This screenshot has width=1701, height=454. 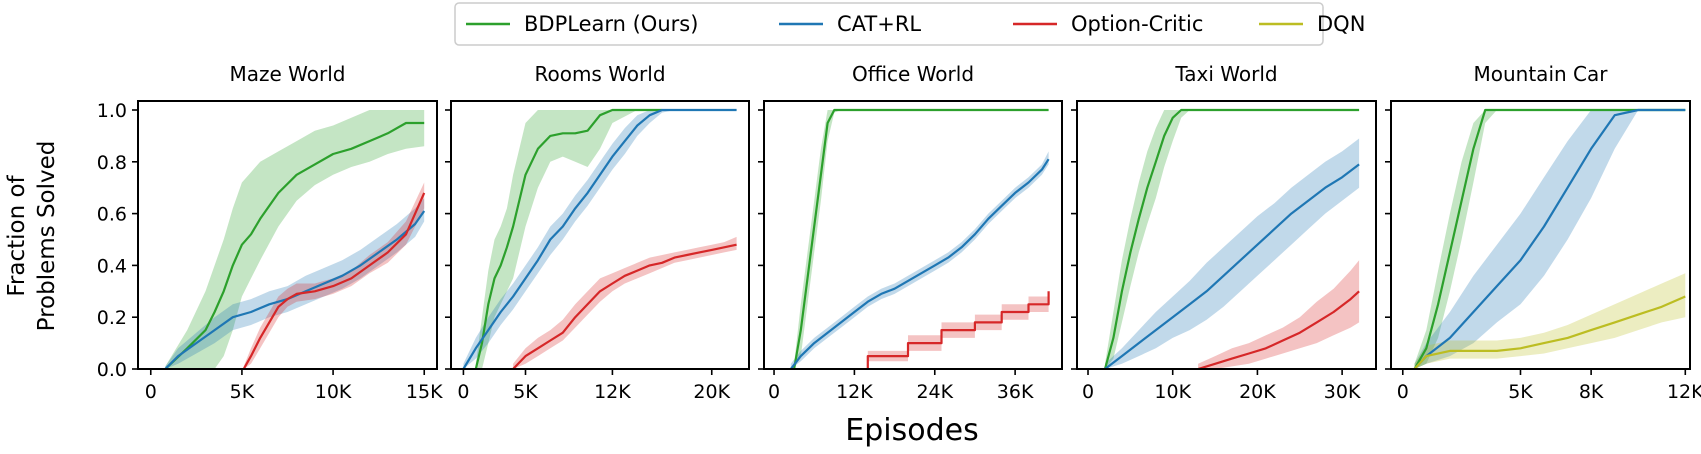 I want to click on panel-mountain-car: Mountain Car 0 5K 8K 12K, so click(x=1543, y=232).